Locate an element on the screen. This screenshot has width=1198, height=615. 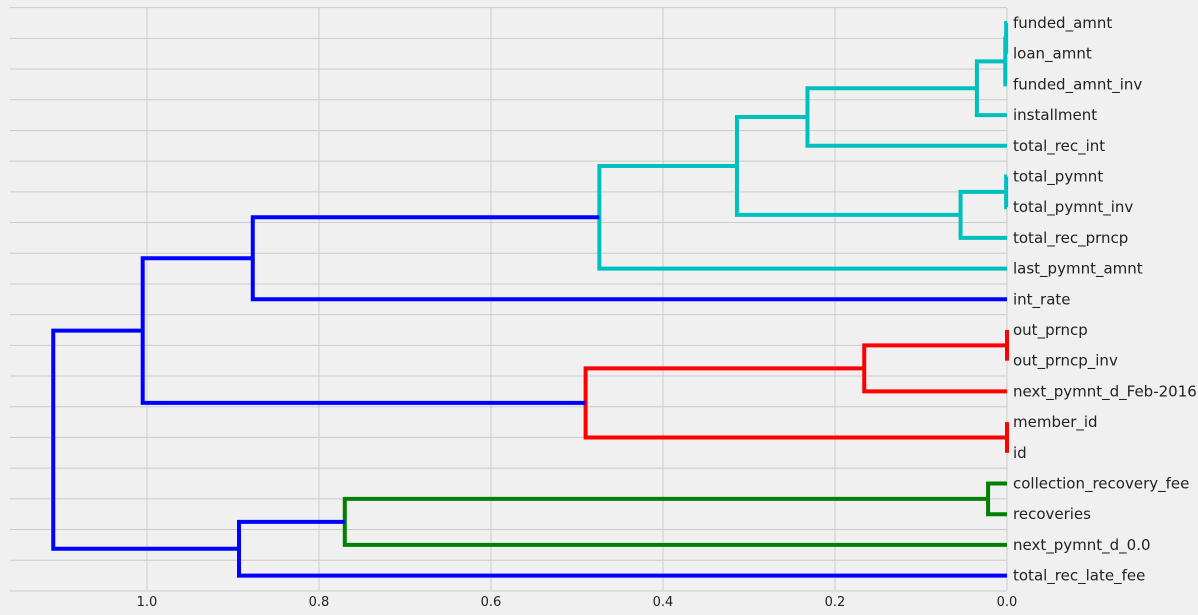
leaf-label: int_rate is located at coordinates (1042, 299).